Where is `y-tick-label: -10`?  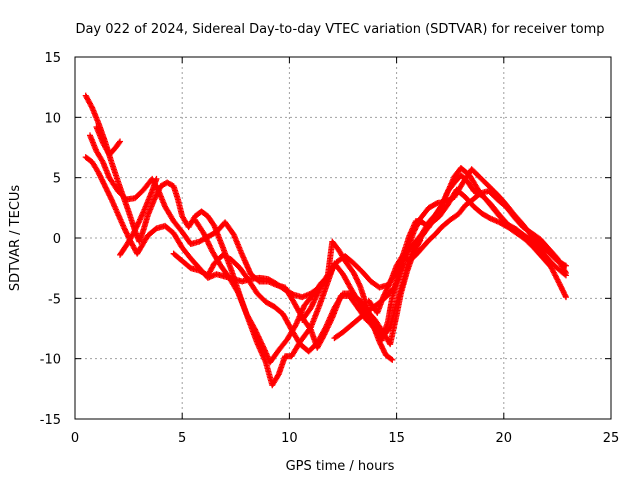 y-tick-label: -10 is located at coordinates (50, 360).